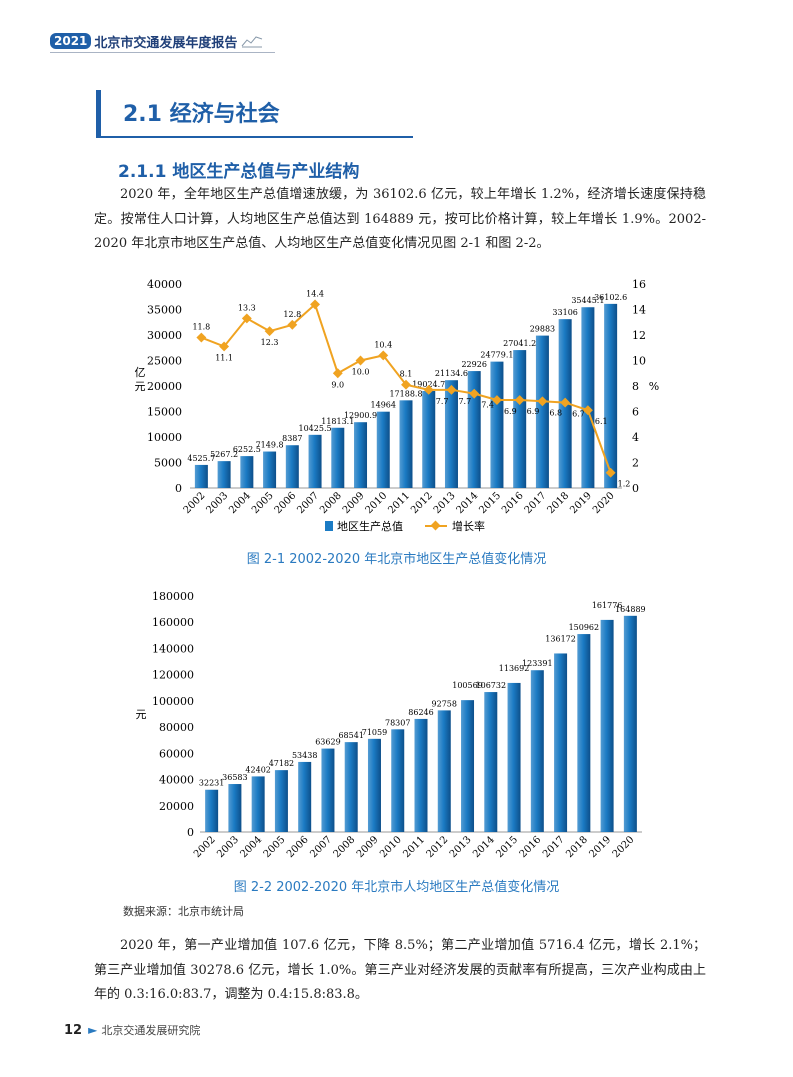 The image size is (793, 1077). What do you see at coordinates (173, 675) in the screenshot?
I see `y-tick-label: 120000` at bounding box center [173, 675].